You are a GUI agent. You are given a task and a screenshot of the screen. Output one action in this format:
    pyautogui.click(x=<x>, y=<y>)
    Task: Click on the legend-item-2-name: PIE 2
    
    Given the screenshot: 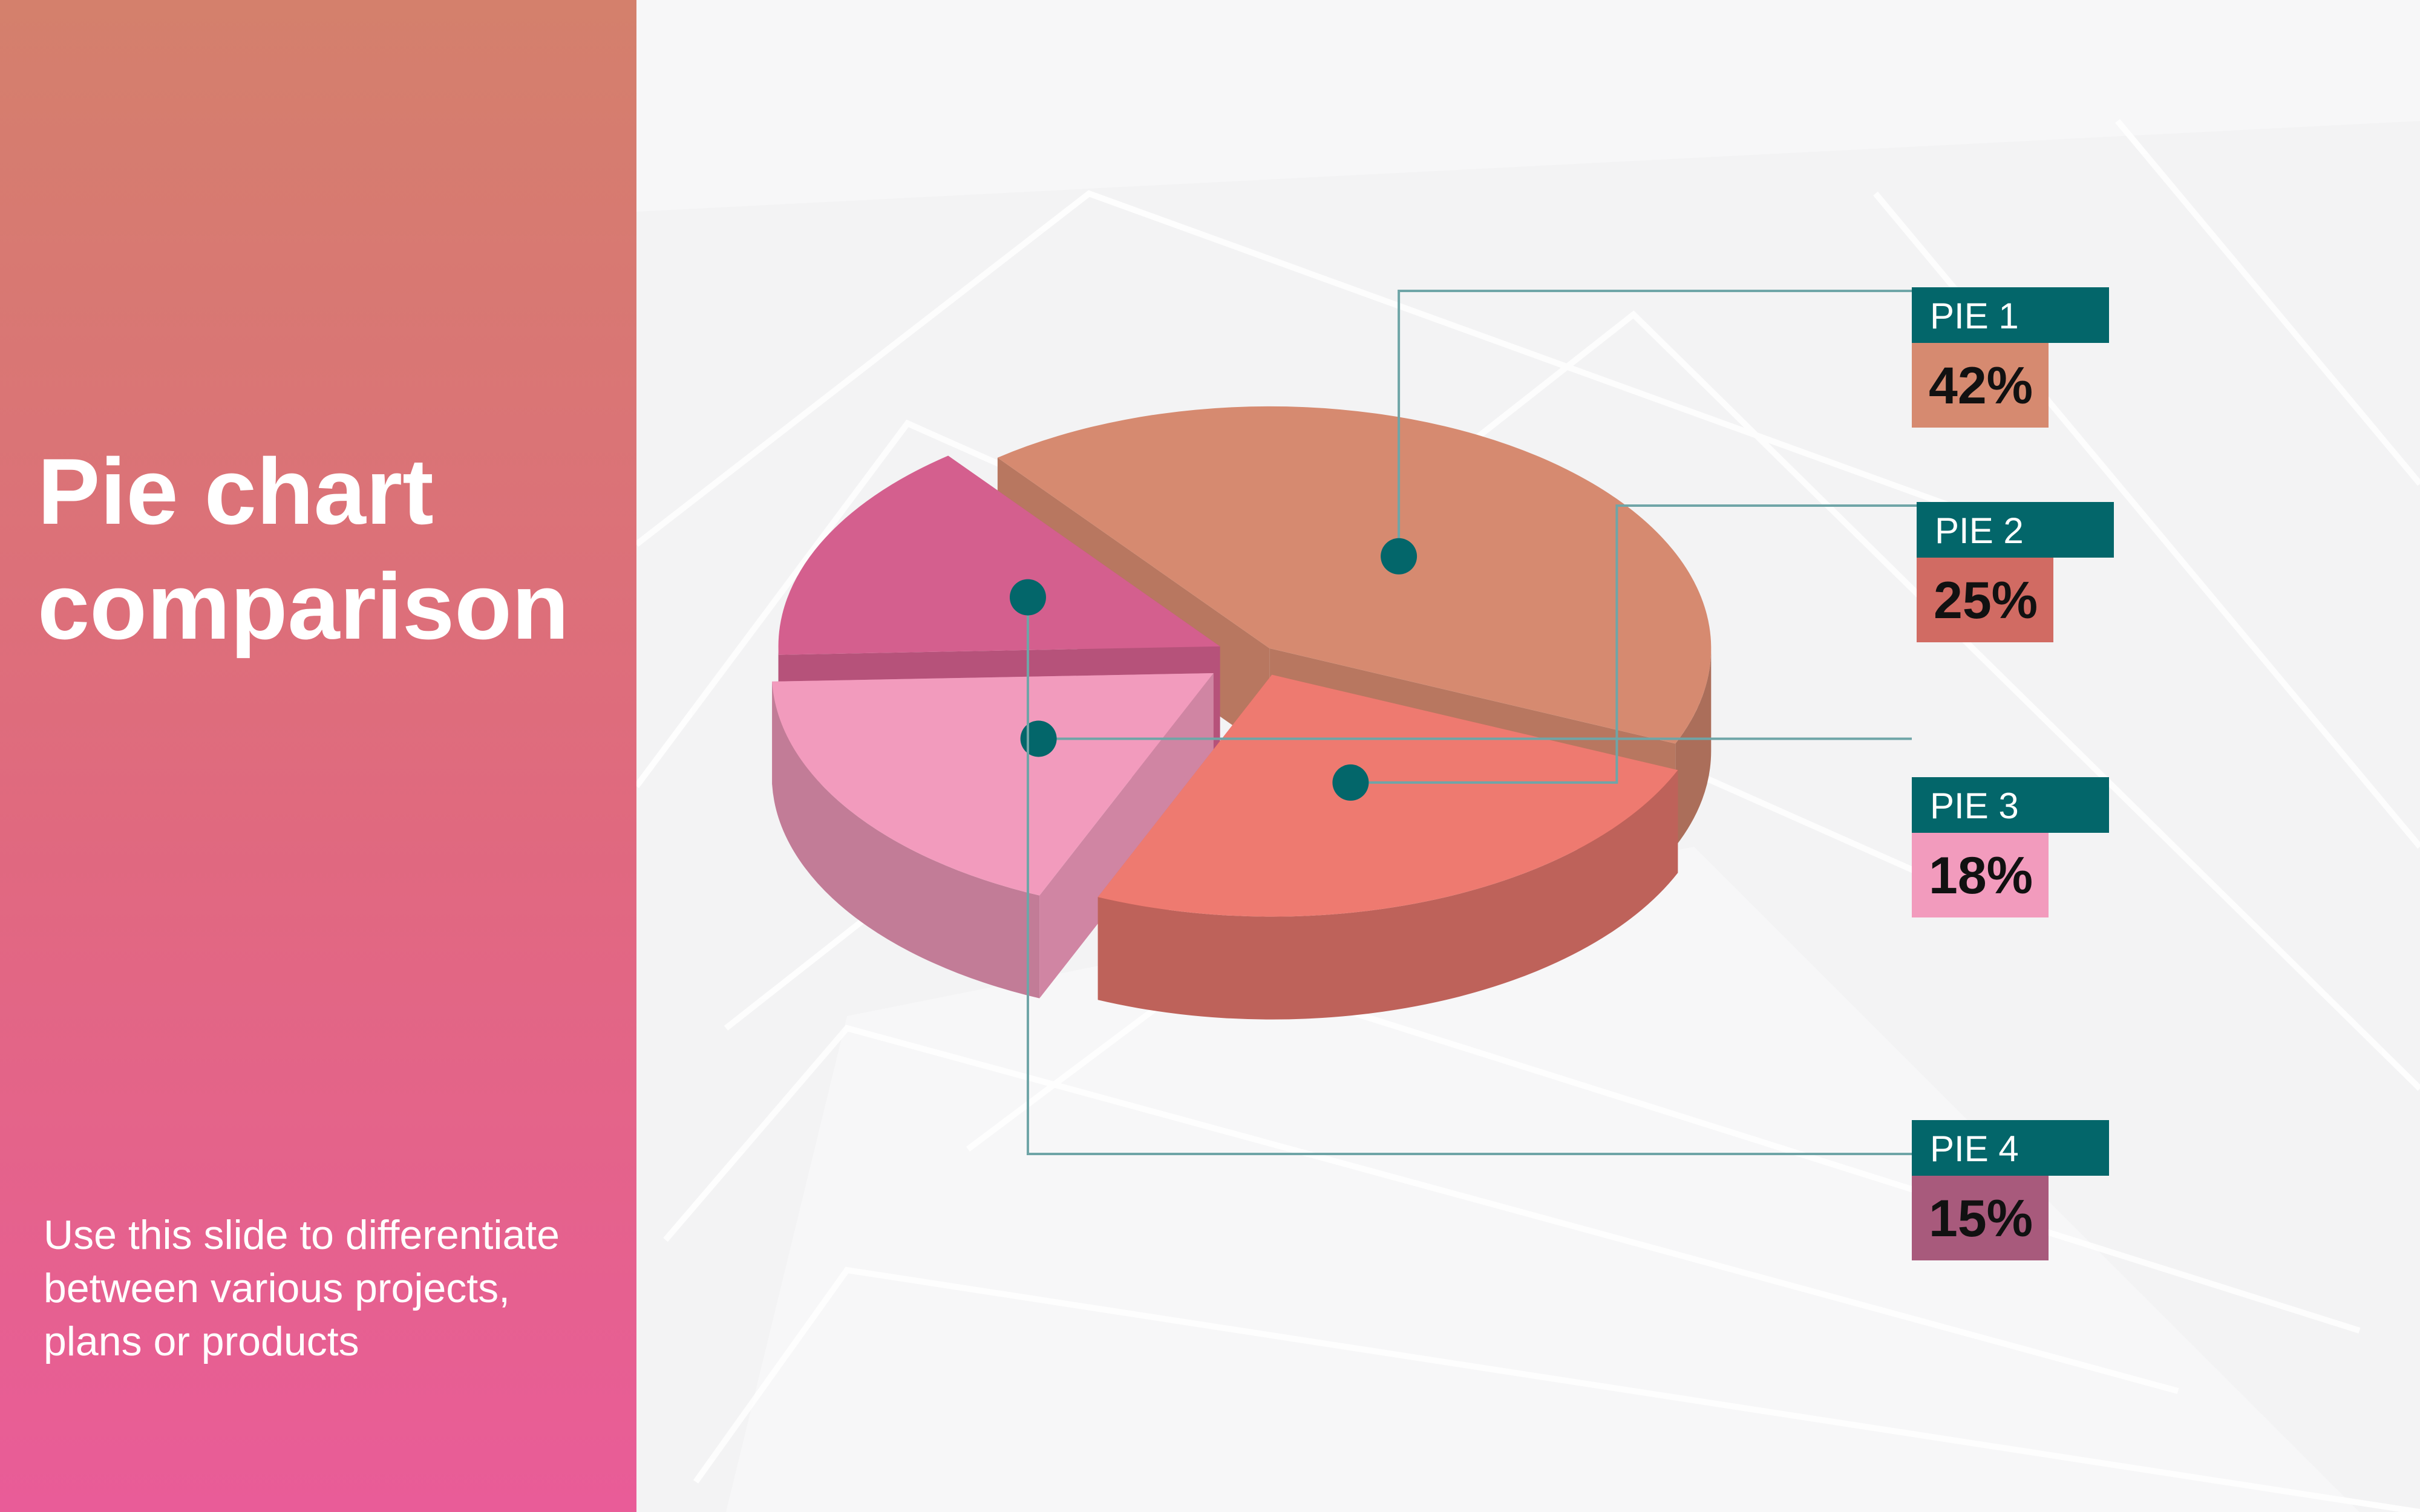 What is the action you would take?
    pyautogui.click(x=2015, y=530)
    